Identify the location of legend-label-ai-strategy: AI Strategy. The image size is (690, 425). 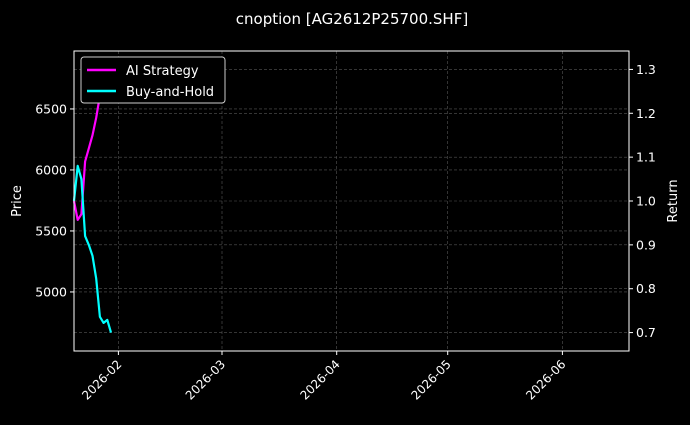
(162, 71).